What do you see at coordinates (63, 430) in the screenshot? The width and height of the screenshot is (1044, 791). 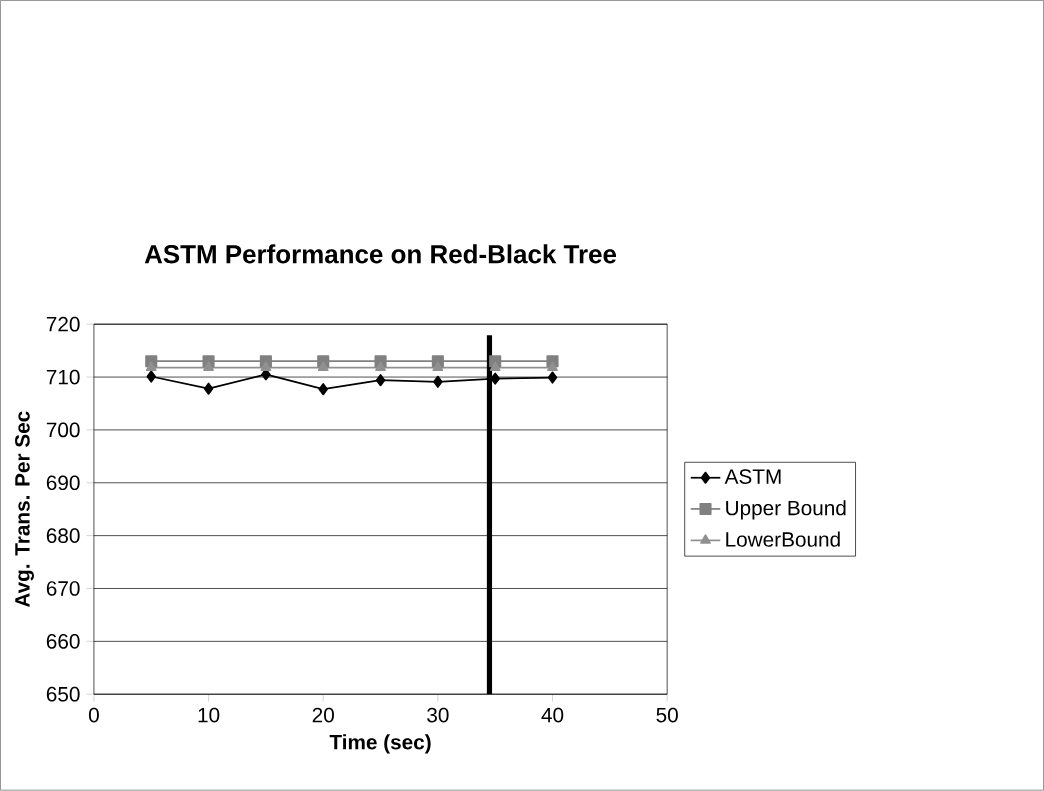 I see `y-tick-label: 700` at bounding box center [63, 430].